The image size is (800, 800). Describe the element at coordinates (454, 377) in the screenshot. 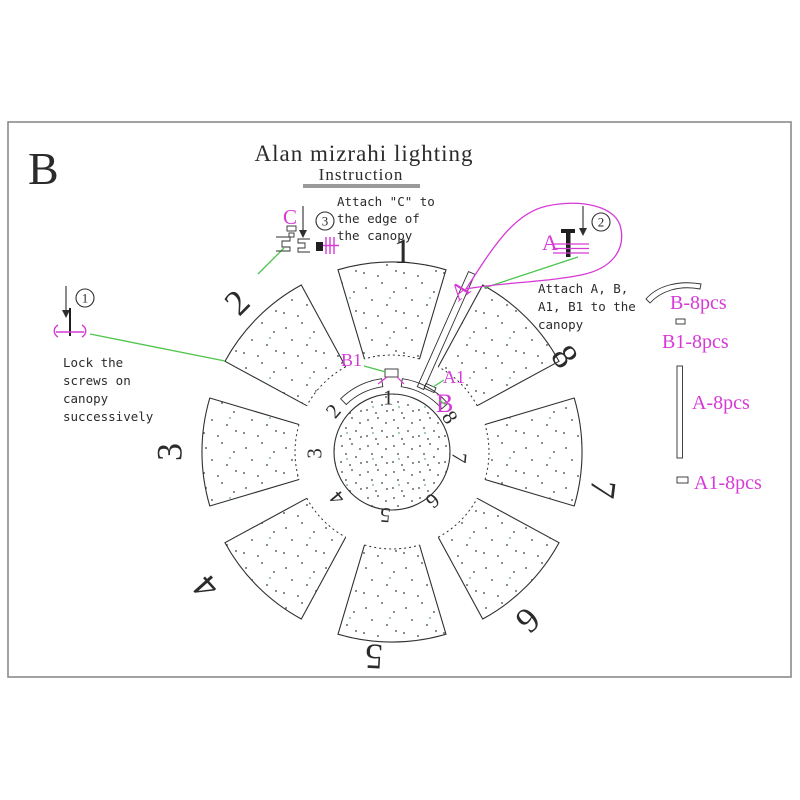

I see `label-a1: A1` at that location.